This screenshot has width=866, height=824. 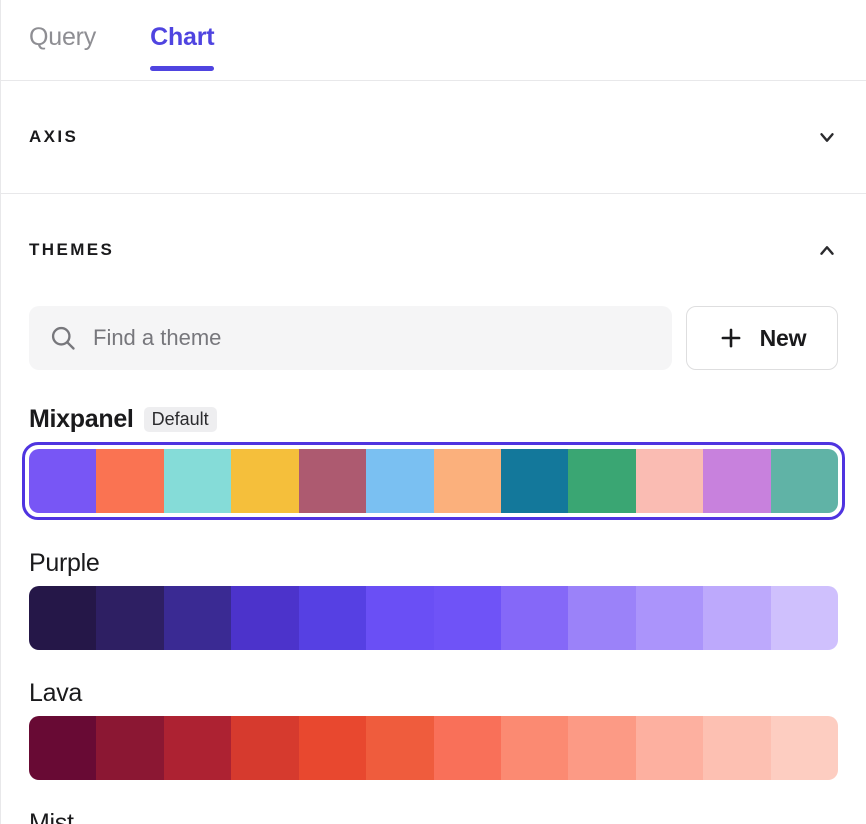 I want to click on plus-icon, so click(x=731, y=338).